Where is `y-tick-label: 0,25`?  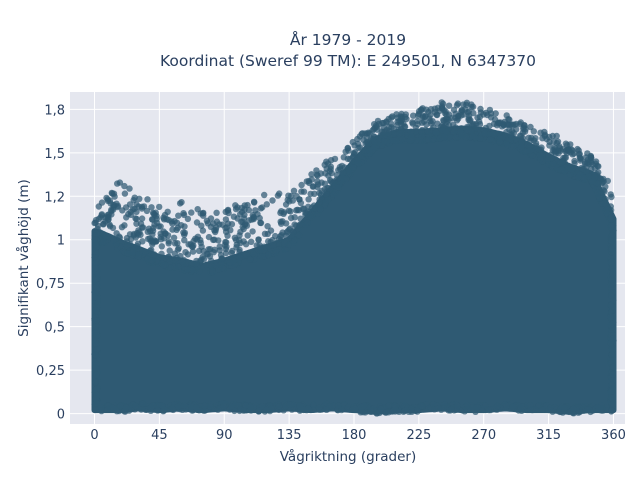
y-tick-label: 0,25 is located at coordinates (50, 371).